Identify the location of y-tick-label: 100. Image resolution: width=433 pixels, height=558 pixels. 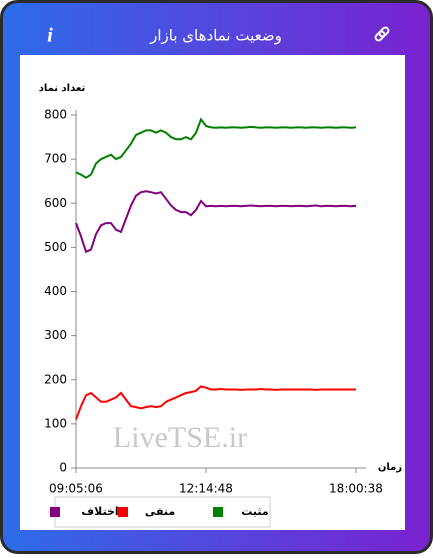
(55, 423).